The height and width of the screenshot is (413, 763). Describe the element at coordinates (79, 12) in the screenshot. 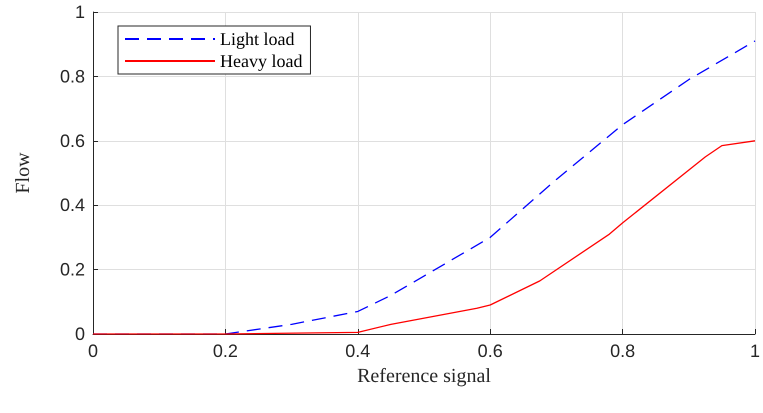

I see `y-tick-label: 1` at that location.